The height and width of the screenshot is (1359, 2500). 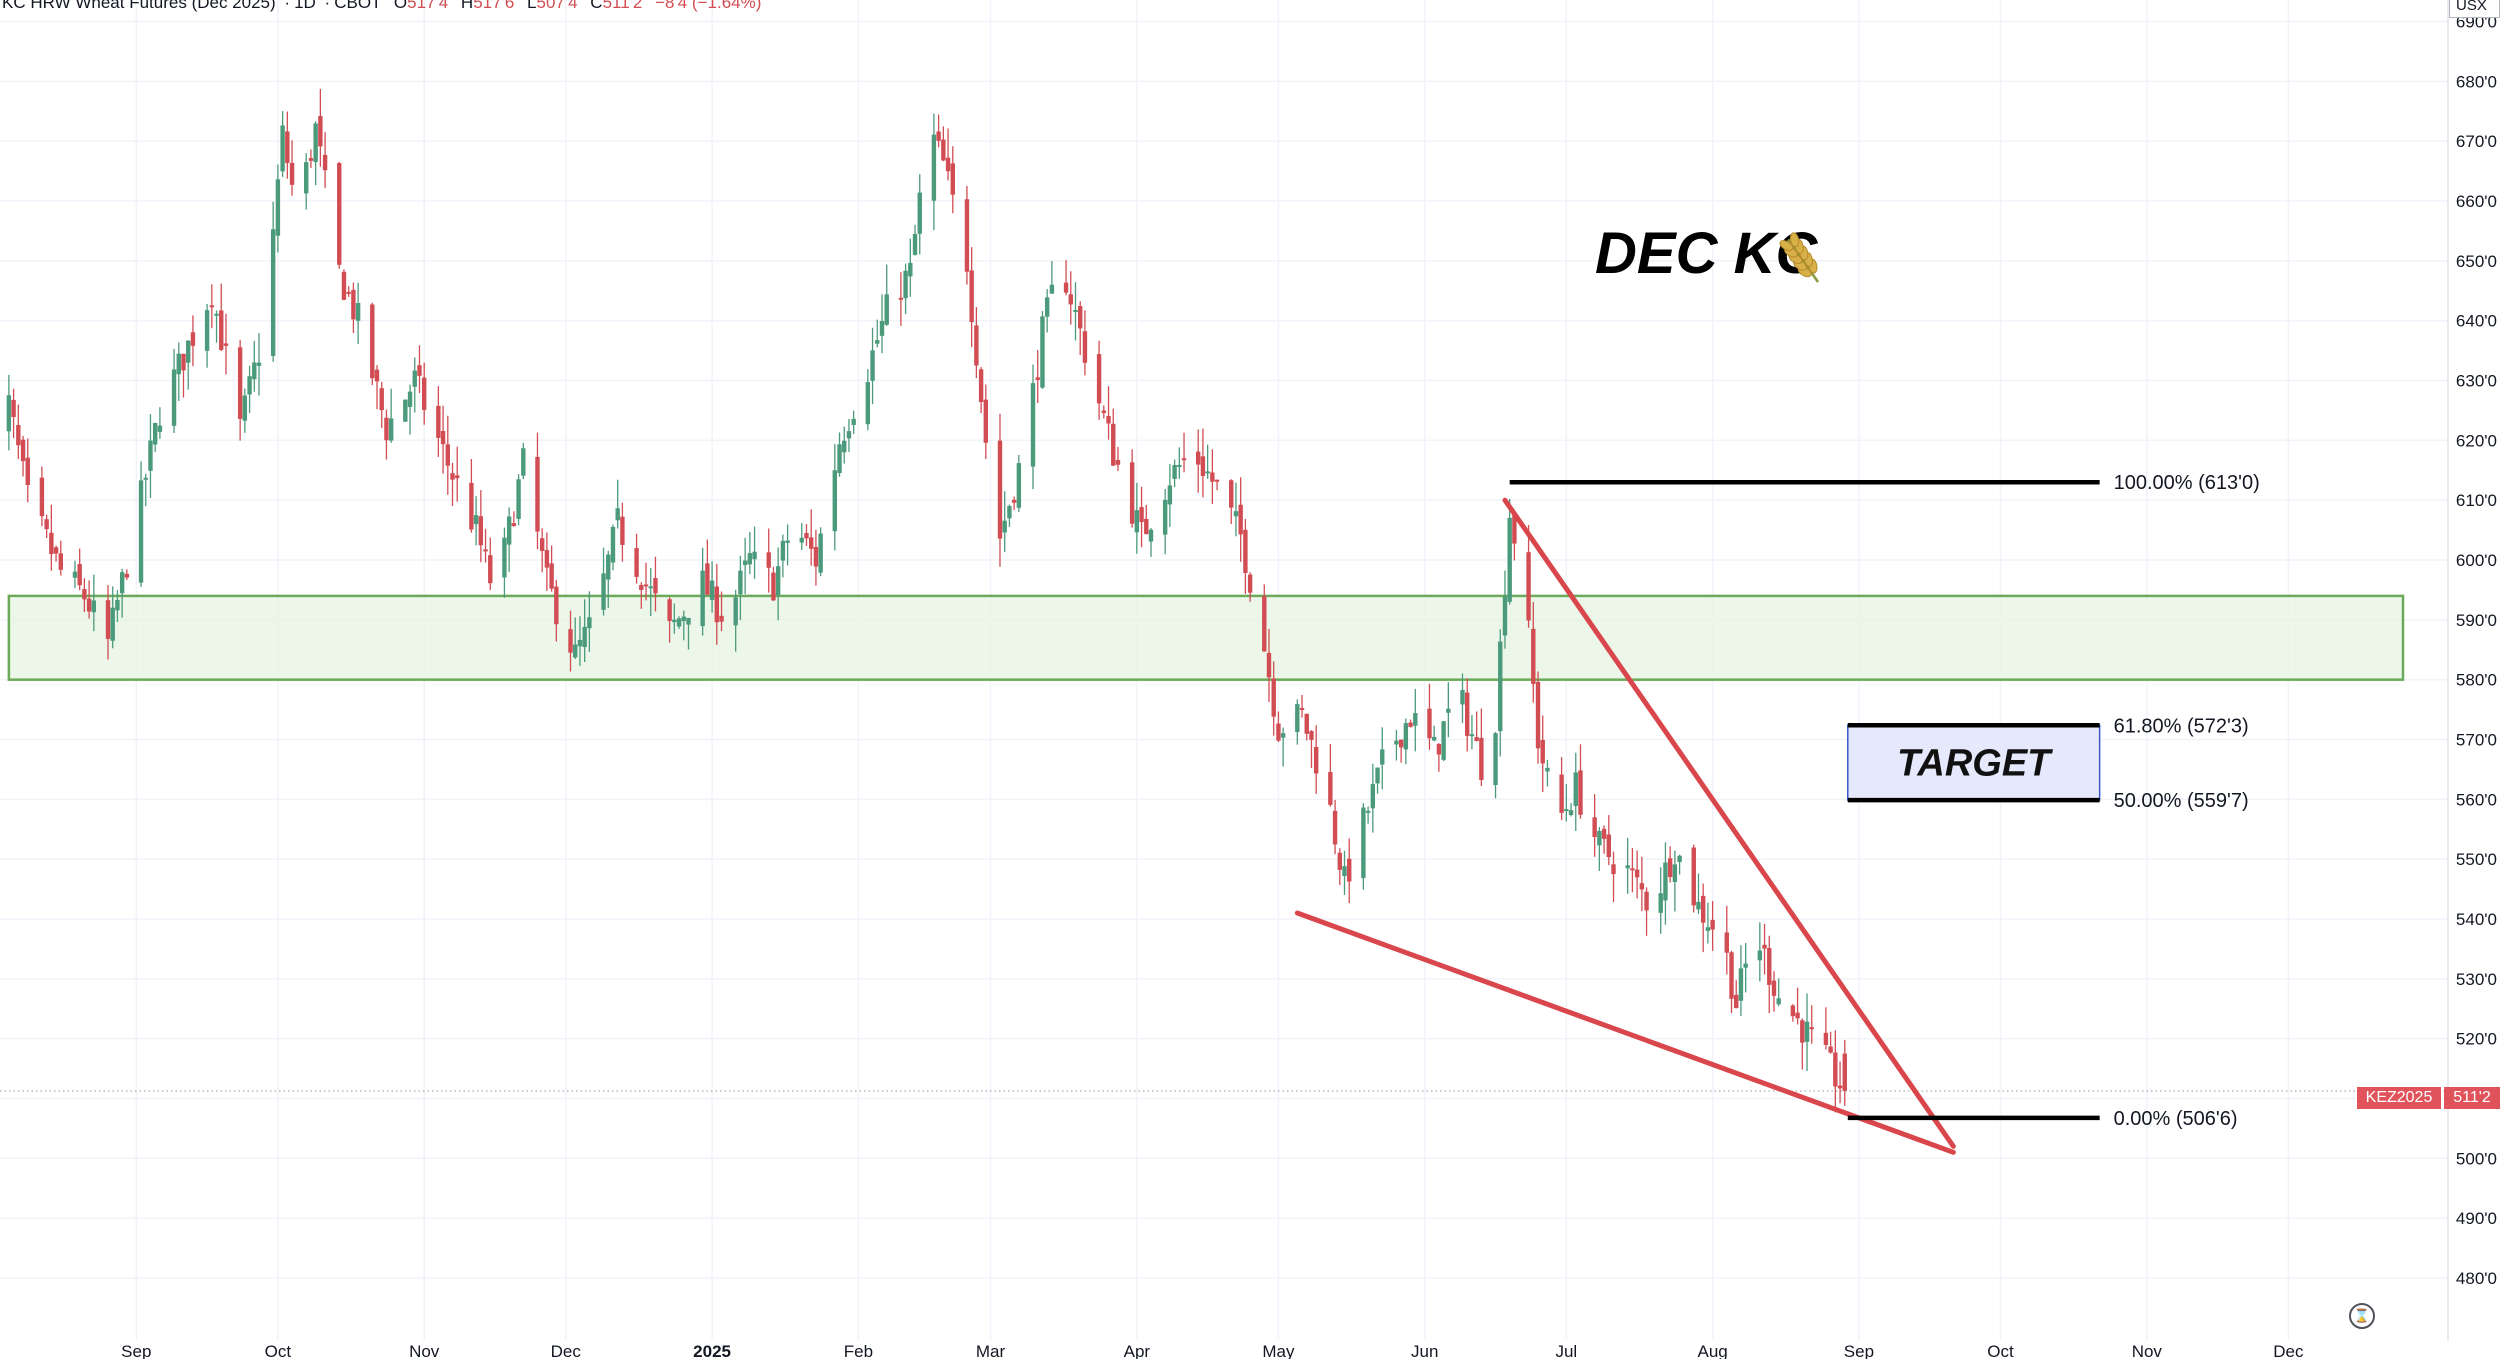 What do you see at coordinates (424, 1350) in the screenshot?
I see `time-tick-label: Nov` at bounding box center [424, 1350].